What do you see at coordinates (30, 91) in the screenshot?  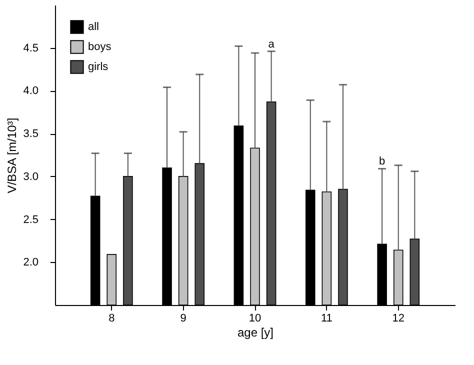 I see `y-tick-label: 4.0` at bounding box center [30, 91].